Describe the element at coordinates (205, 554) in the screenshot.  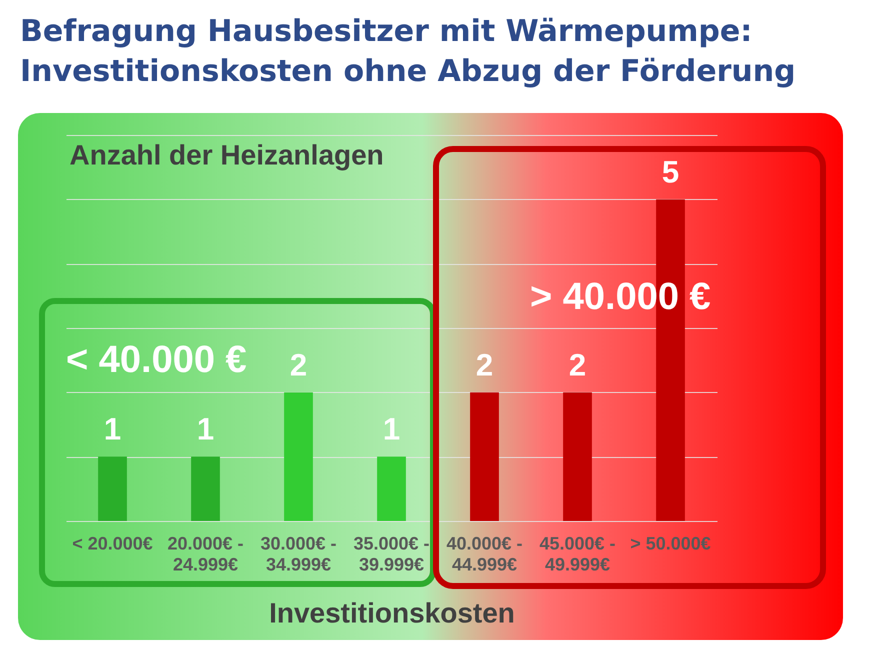
I see `x-tick-label: 20.000€ - 24.999€` at that location.